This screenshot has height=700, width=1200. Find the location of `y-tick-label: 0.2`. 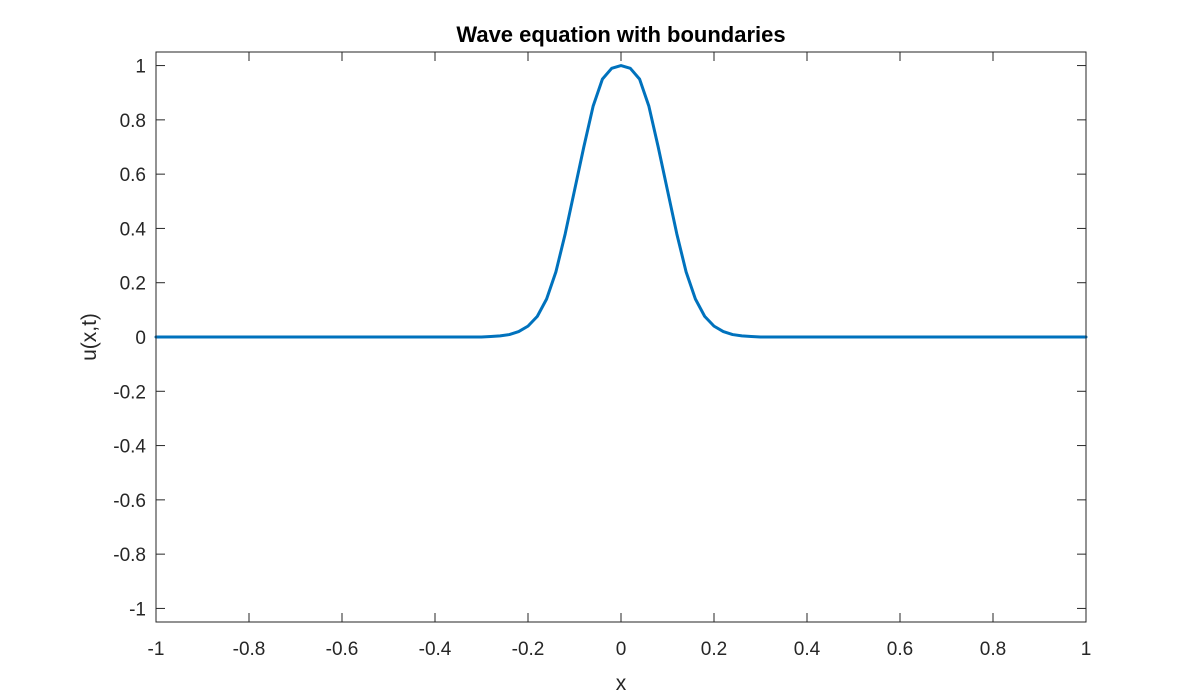

y-tick-label: 0.2 is located at coordinates (133, 284).